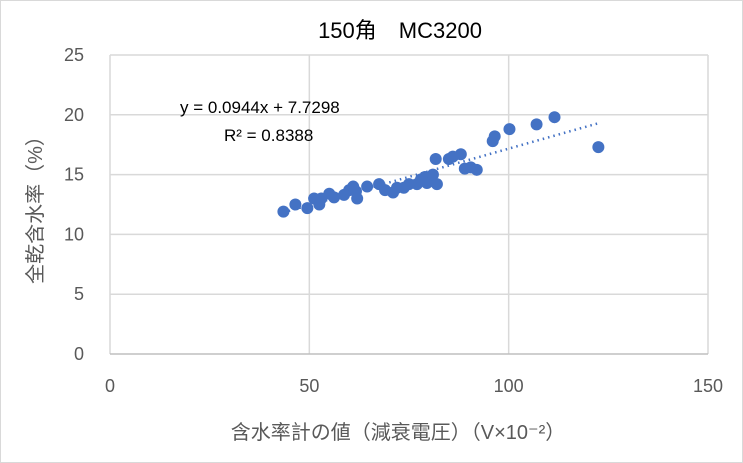 Image resolution: width=743 pixels, height=463 pixels. Describe the element at coordinates (79, 294) in the screenshot. I see `y-tick-label: 5` at that location.